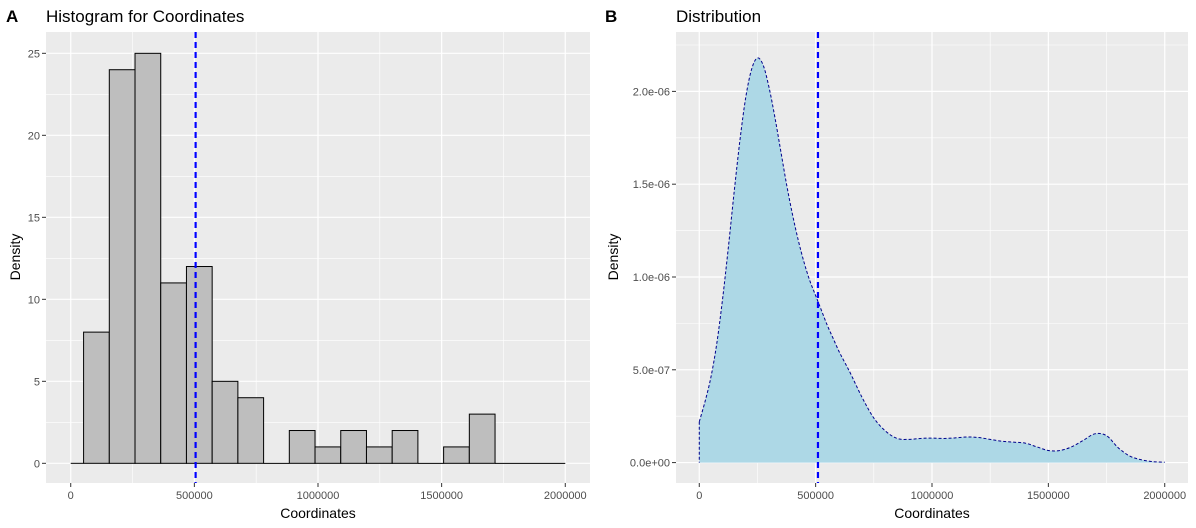 Image resolution: width=1196 pixels, height=528 pixels. I want to click on y-tick-label: 1.0e-06, so click(651, 278).